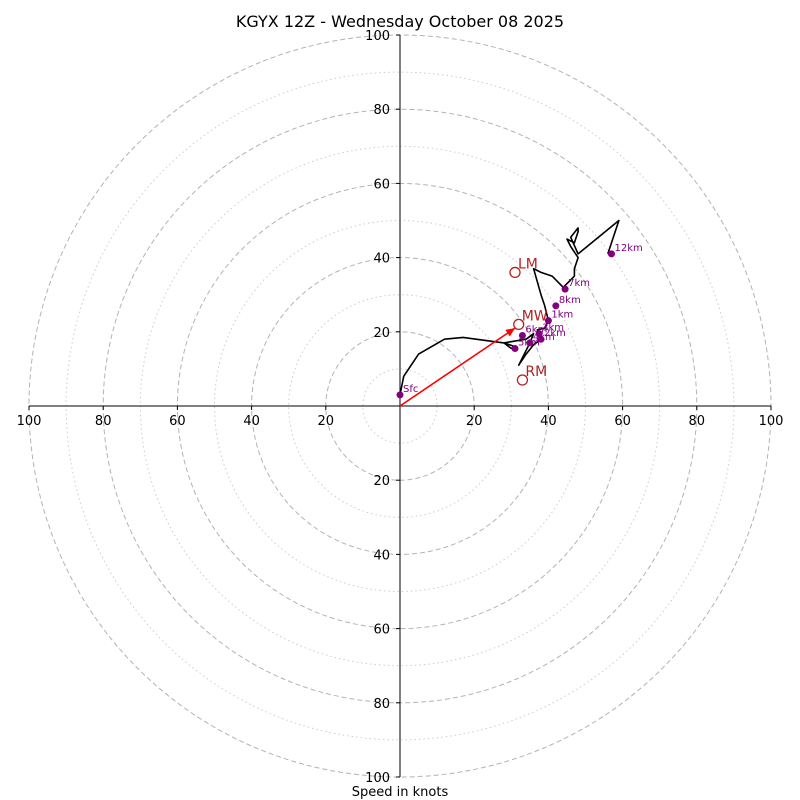 This screenshot has width=800, height=800. I want to click on shear-vector, so click(457, 367).